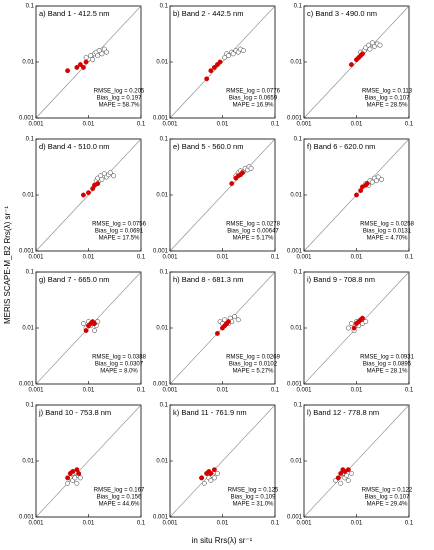 The image size is (434, 550). I want to click on stat-text: Bias_log = 0.107, so click(388, 498).